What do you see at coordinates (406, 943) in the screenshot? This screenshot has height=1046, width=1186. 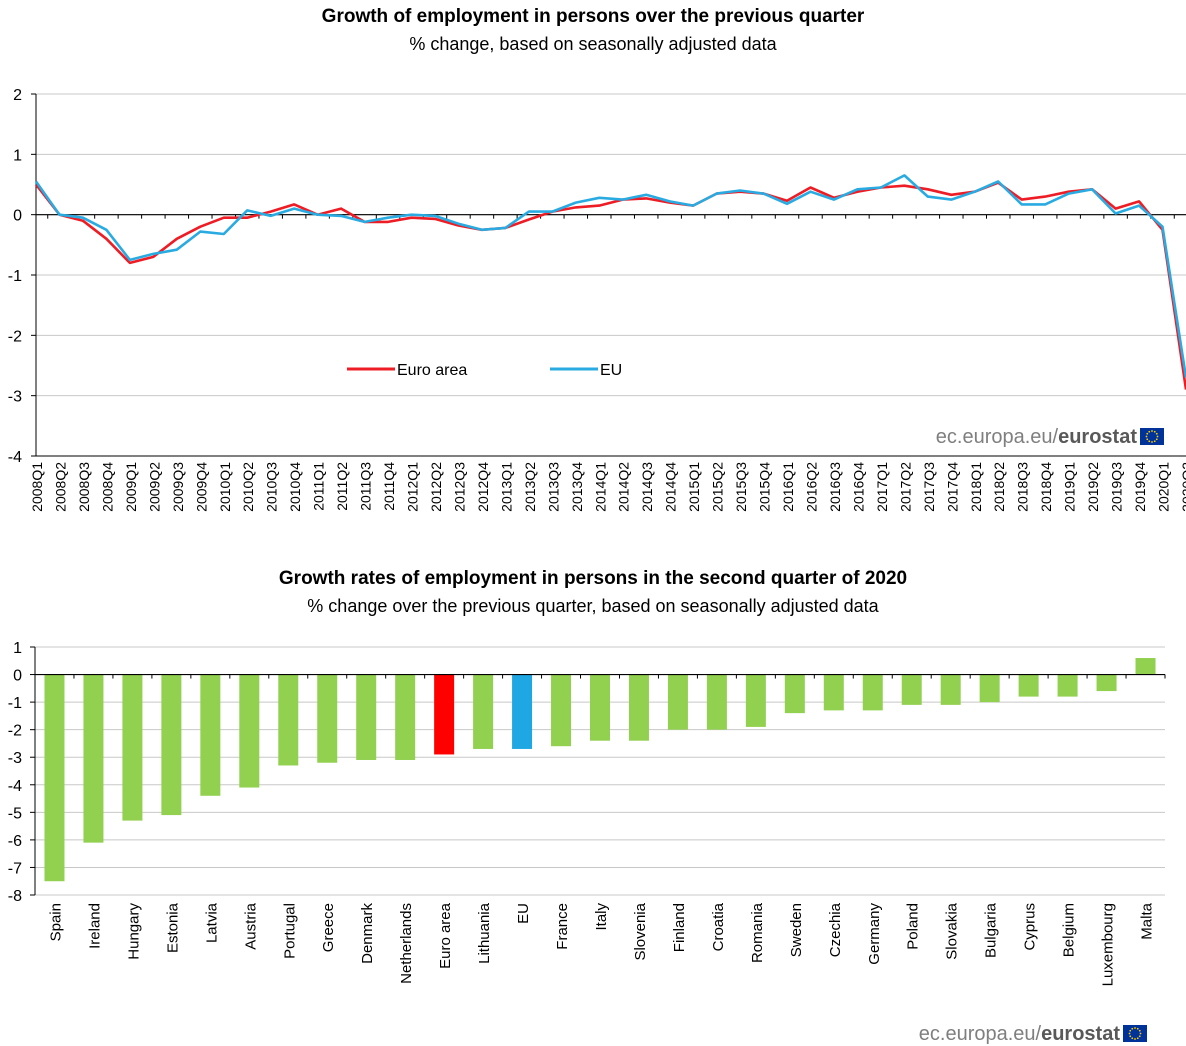 I see `x-tick-label: Netherlands` at bounding box center [406, 943].